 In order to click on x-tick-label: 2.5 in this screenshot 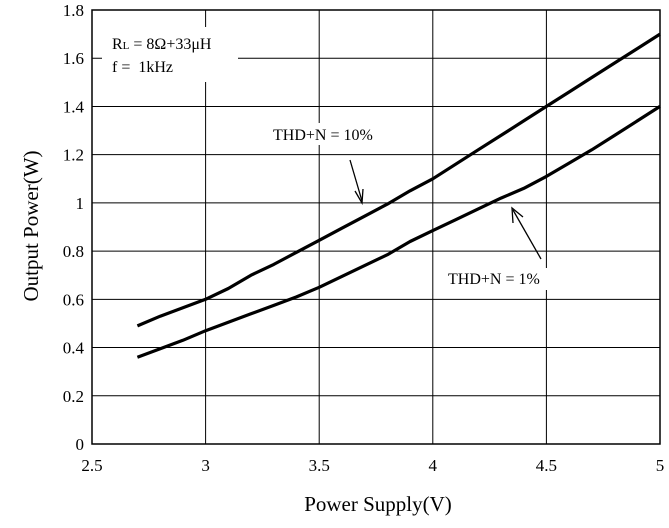, I will do `click(91, 465)`.